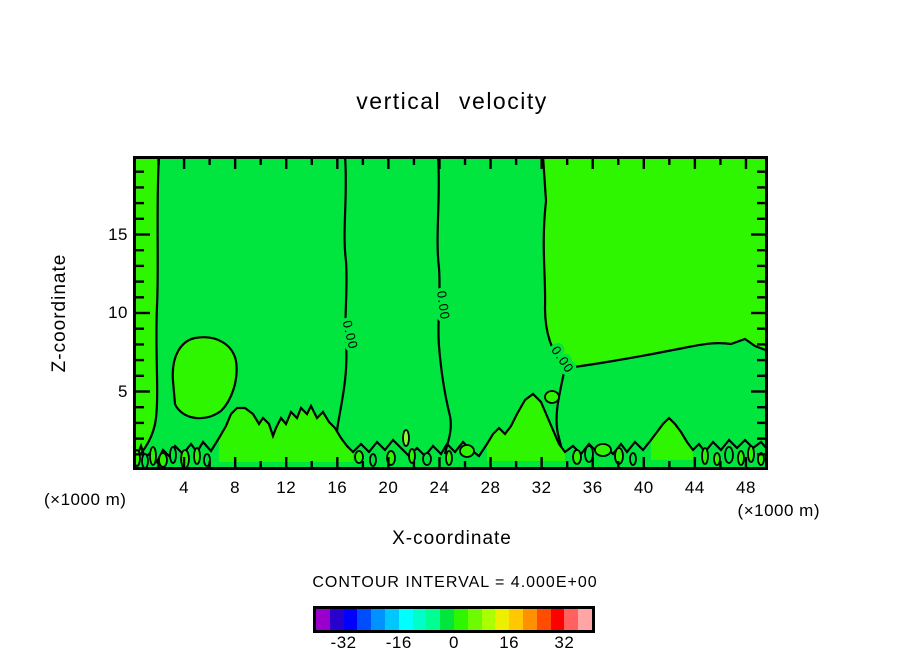 Image resolution: width=904 pixels, height=654 pixels. What do you see at coordinates (490, 487) in the screenshot?
I see `x-tick-label: 28` at bounding box center [490, 487].